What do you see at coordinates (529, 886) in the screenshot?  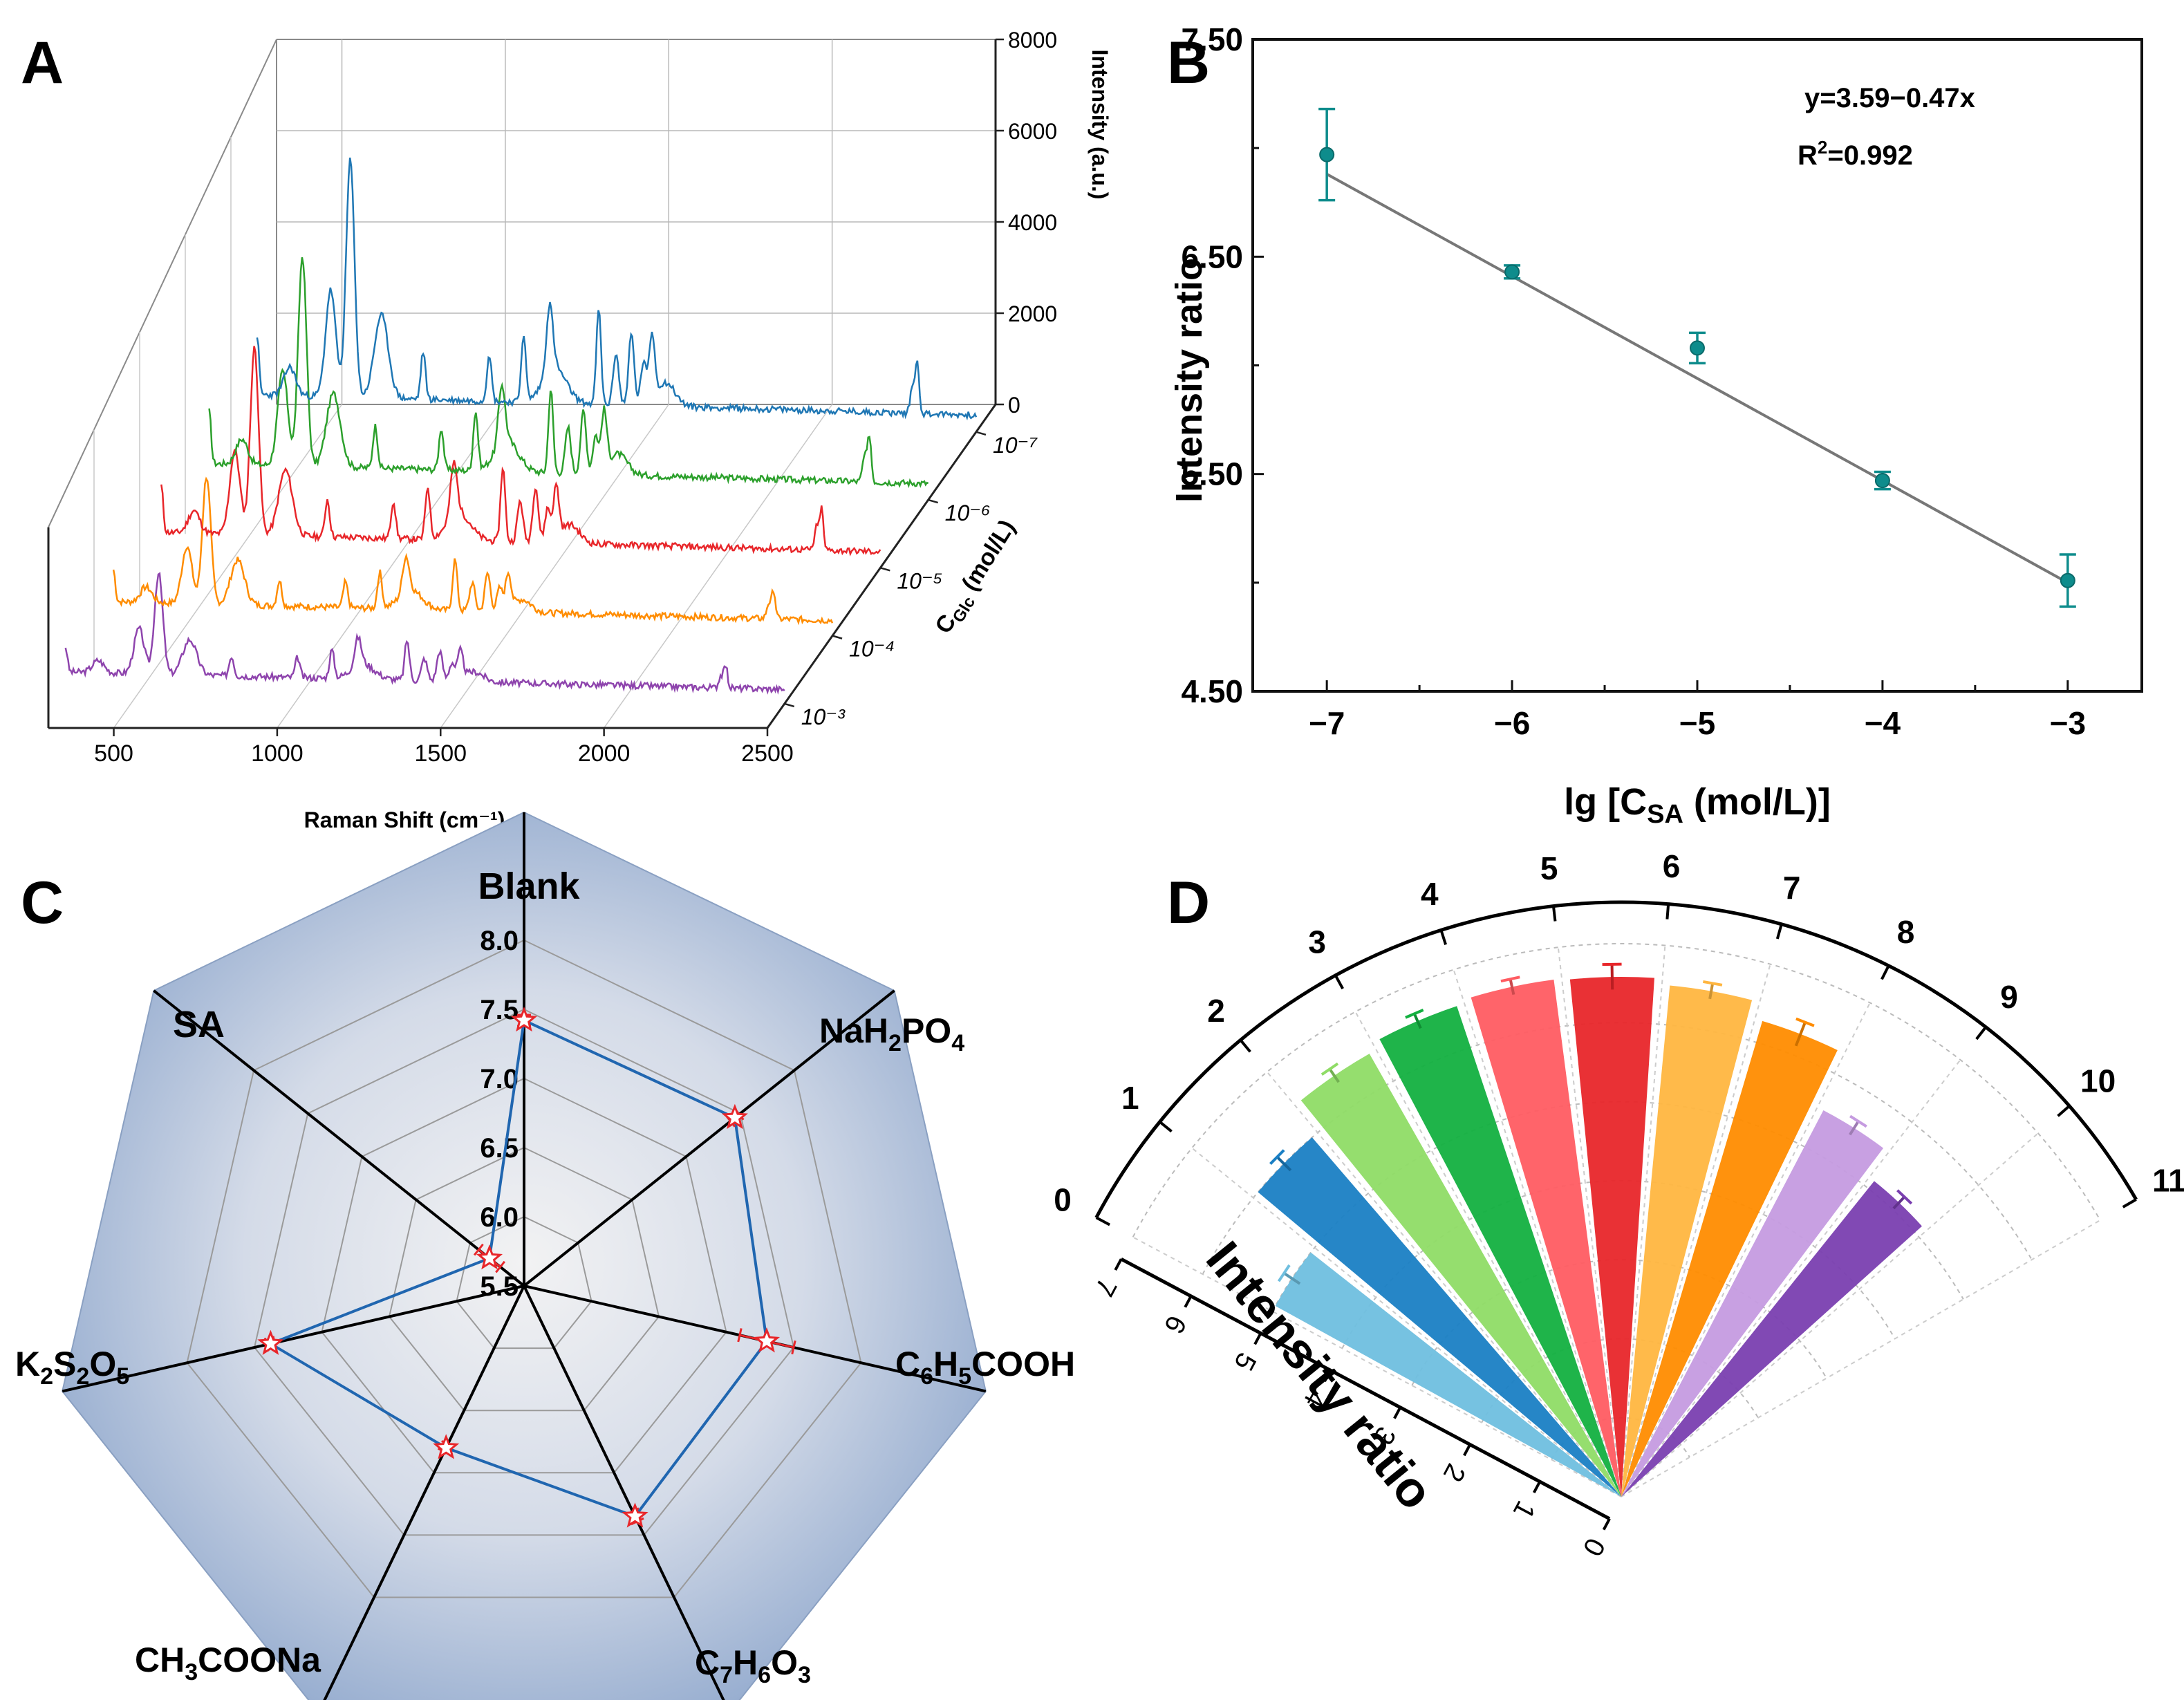 I see `radar-label-blank: Blank` at bounding box center [529, 886].